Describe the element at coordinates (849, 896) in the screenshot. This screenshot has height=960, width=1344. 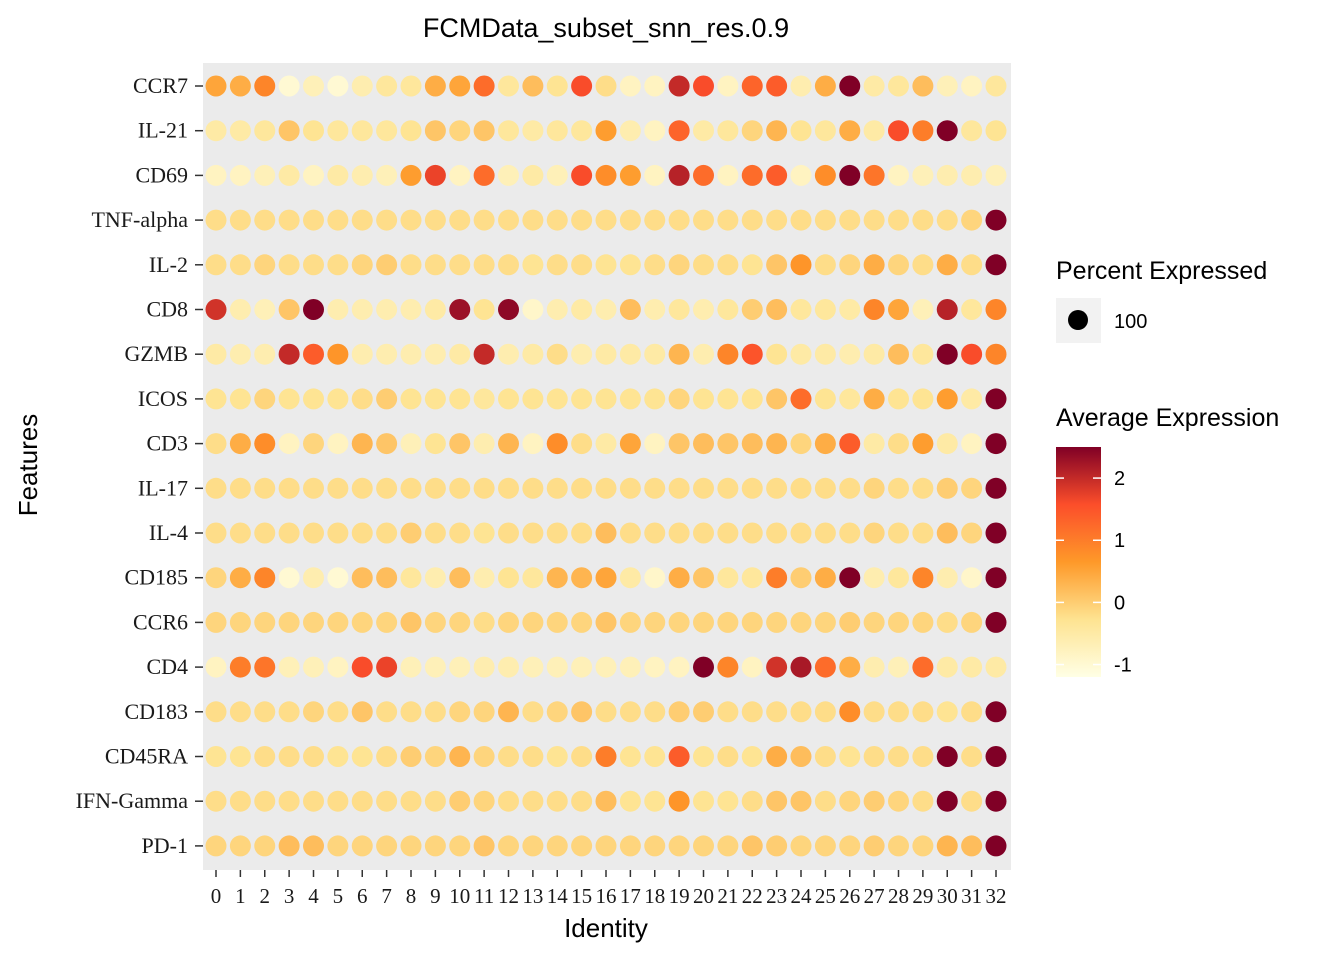
I see `x-tick-label: 26` at that location.